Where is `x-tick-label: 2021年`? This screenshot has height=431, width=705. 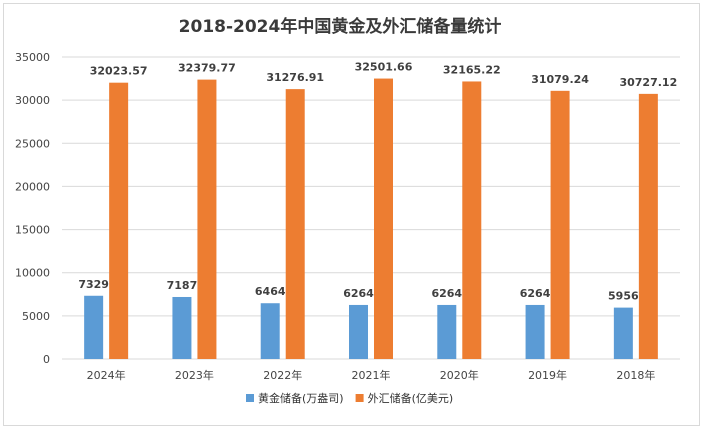 x-tick-label: 2021年 is located at coordinates (371, 375).